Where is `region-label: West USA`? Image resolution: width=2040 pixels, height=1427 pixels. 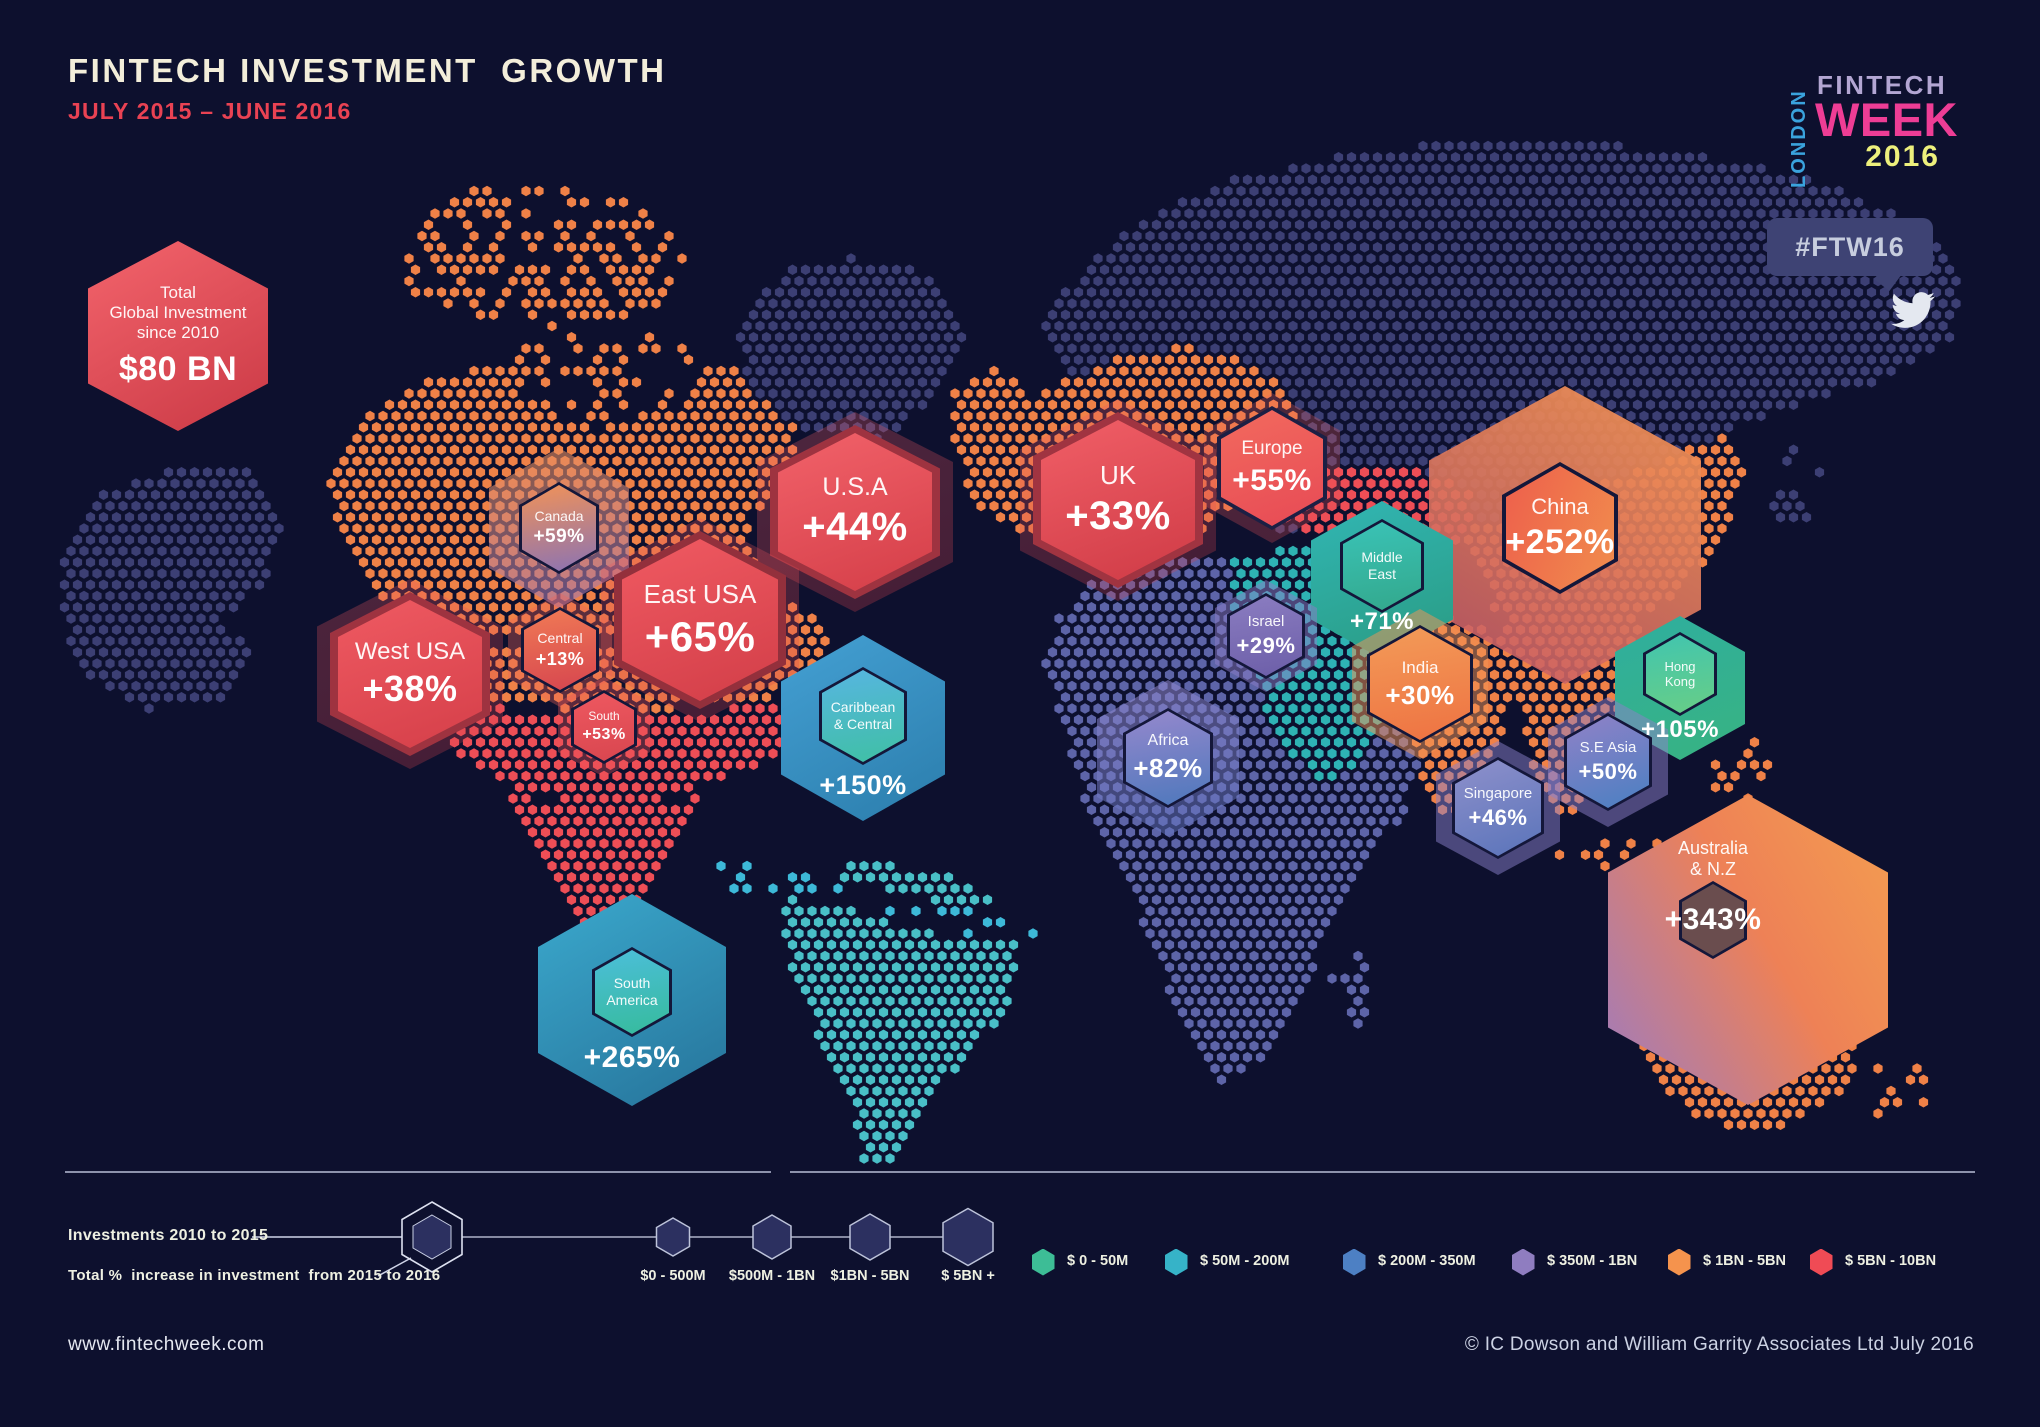
region-label: West USA is located at coordinates (410, 651).